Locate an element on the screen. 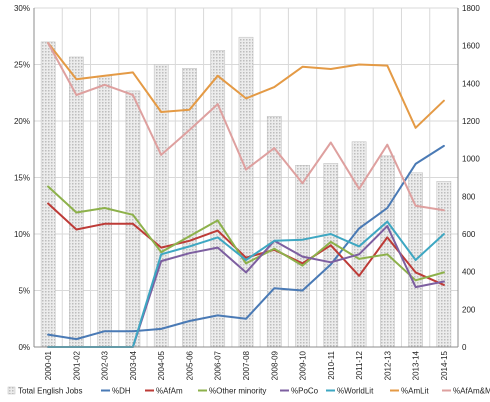 Image resolution: width=490 pixels, height=402 pixels. legend-entry-label: %DH is located at coordinates (121, 391).